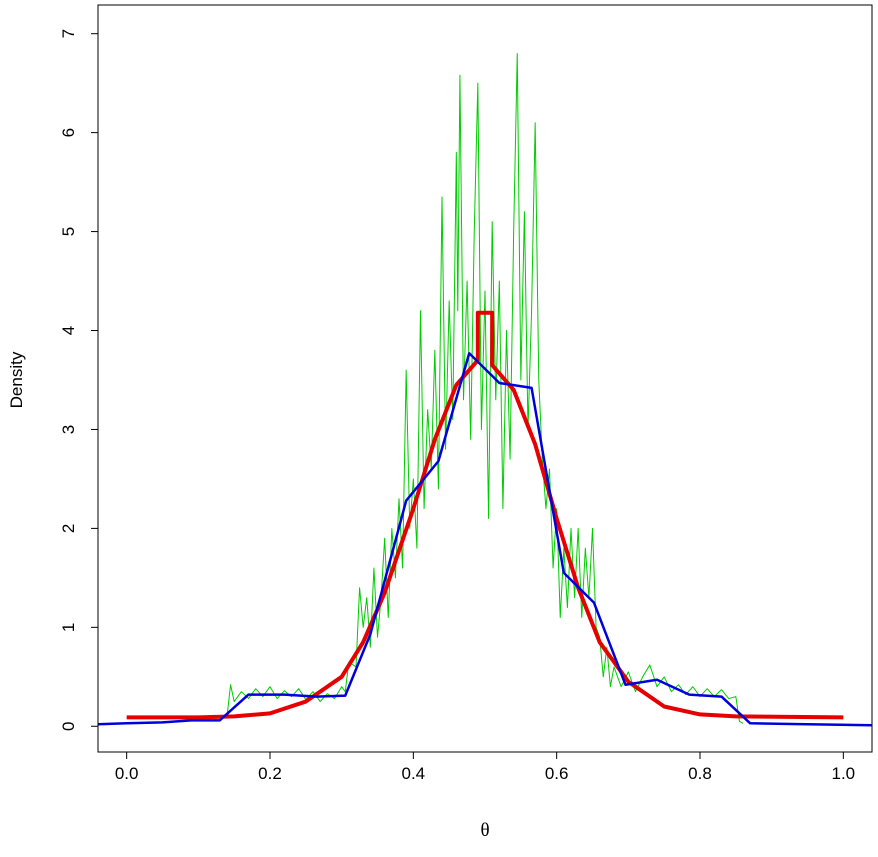 This screenshot has height=857, width=878. I want to click on x-tick-label: 0.4, so click(414, 773).